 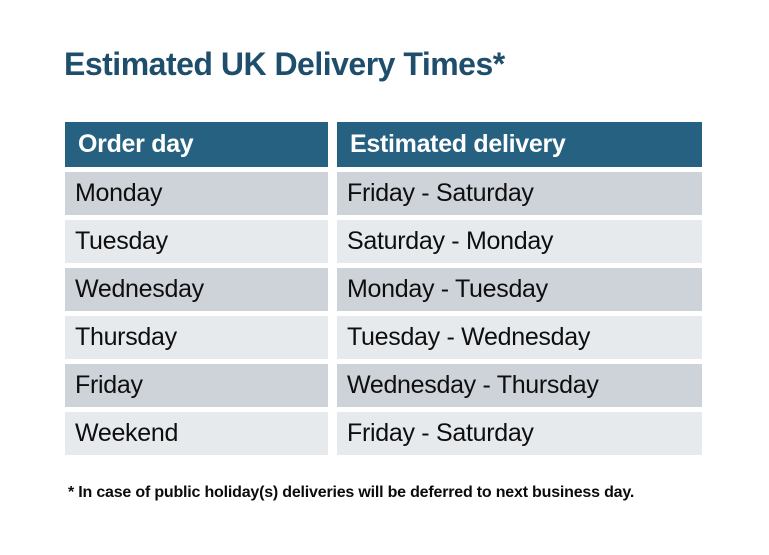 What do you see at coordinates (519, 337) in the screenshot?
I see `estimated-delivery-cell: Tuesday - Wednesday` at bounding box center [519, 337].